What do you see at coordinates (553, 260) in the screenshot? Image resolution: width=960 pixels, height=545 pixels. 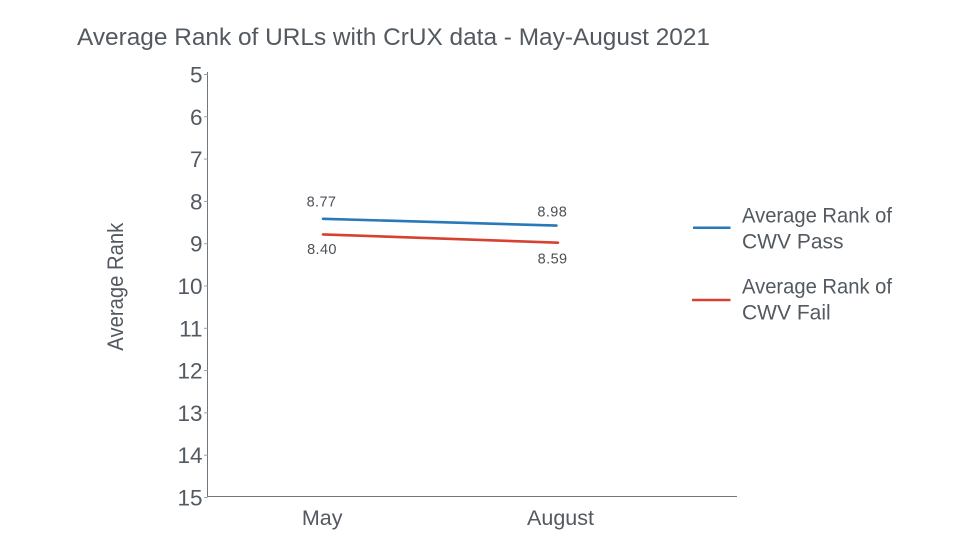 I see `svg-text: 8.59` at bounding box center [553, 260].